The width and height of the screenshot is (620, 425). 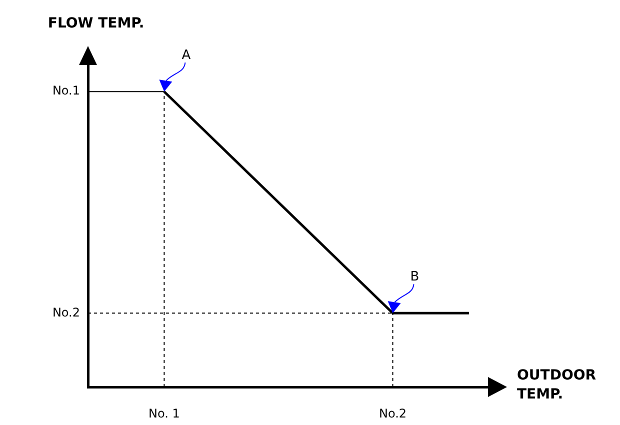 I want to click on ref-line-label: No.1, so click(x=66, y=91).